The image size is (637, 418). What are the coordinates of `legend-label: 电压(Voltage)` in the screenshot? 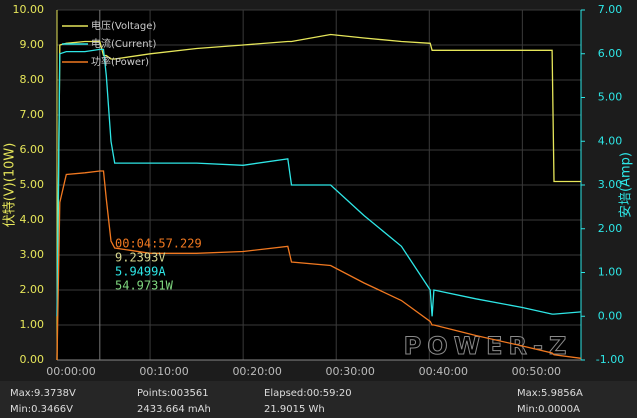 It's located at (123, 25).